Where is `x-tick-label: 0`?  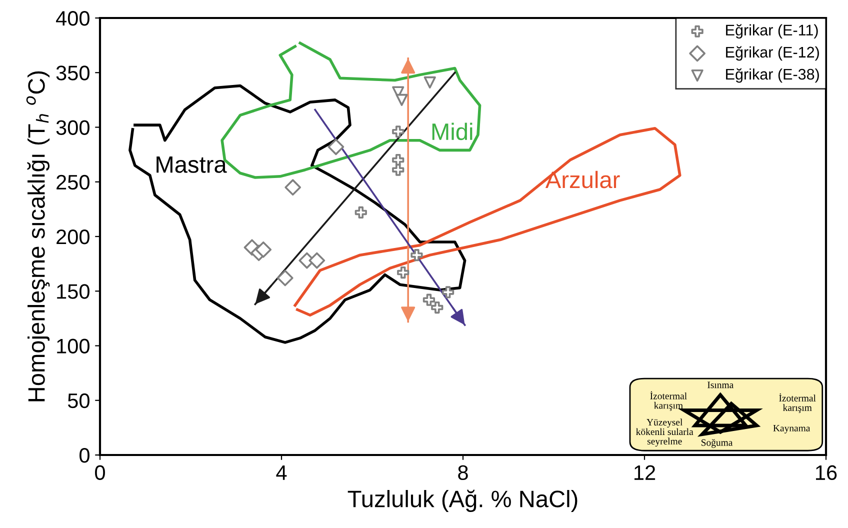 x-tick-label: 0 is located at coordinates (100, 472).